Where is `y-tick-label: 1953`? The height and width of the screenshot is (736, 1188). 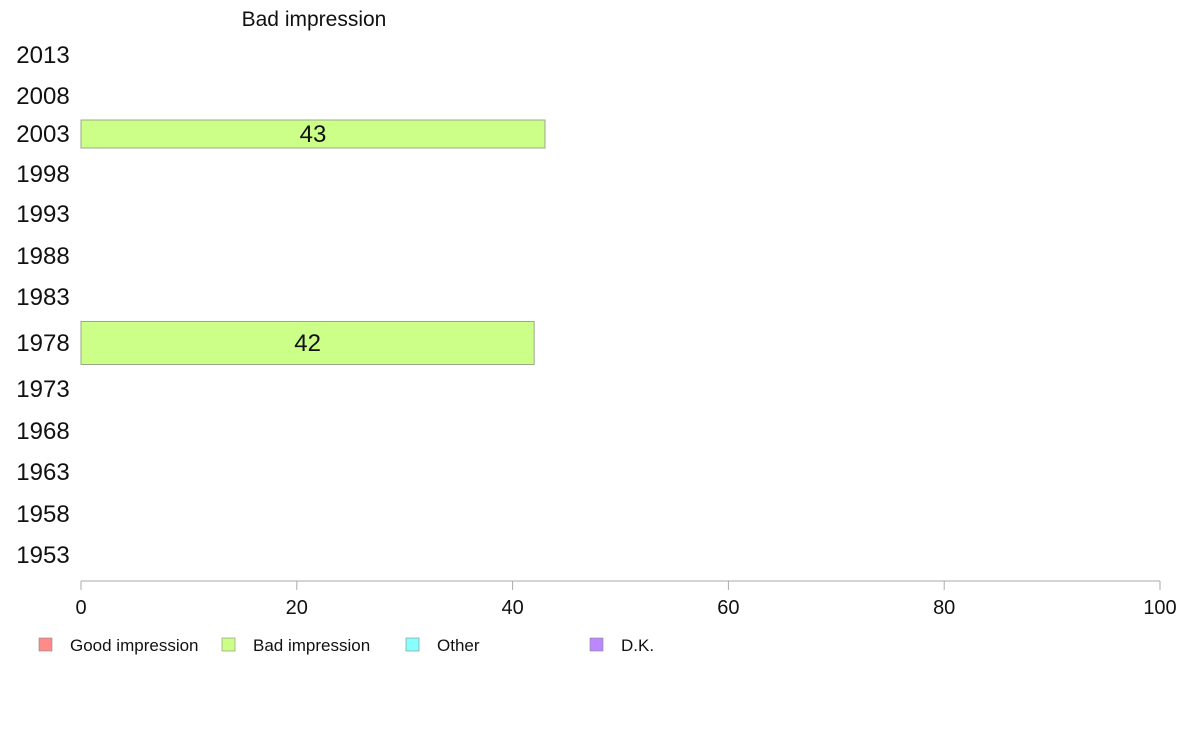
y-tick-label: 1953 is located at coordinates (42, 555).